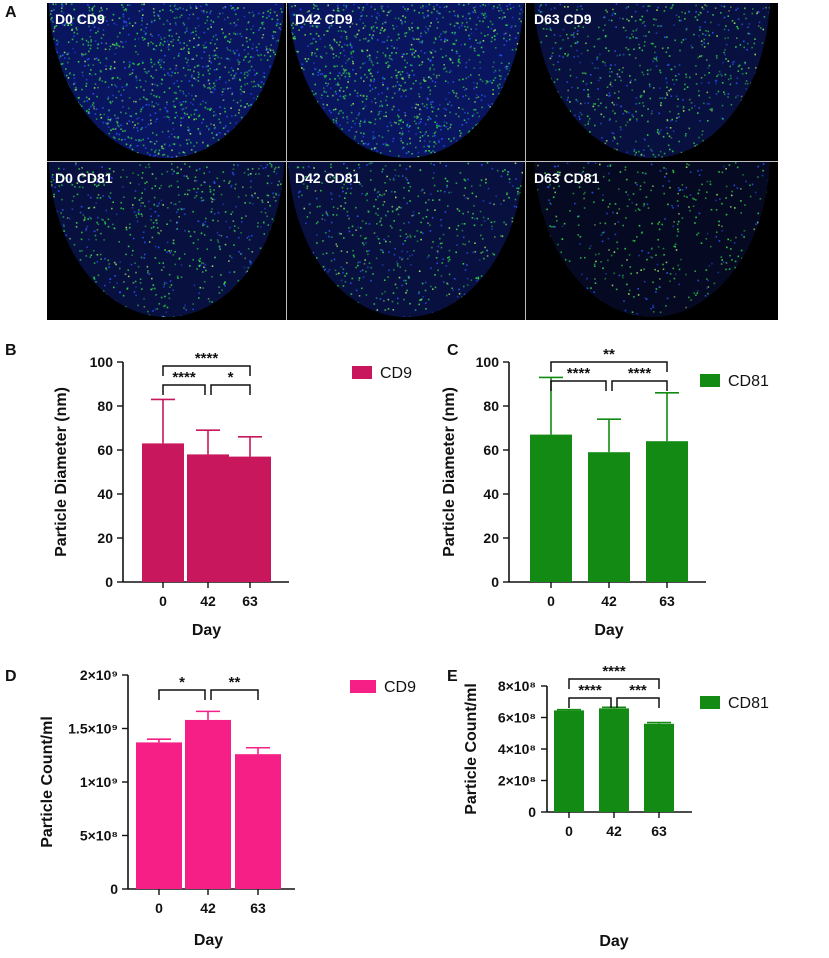 This screenshot has width=829, height=958. I want to click on y-tick-label: 1.5×10⁹, so click(93, 729).